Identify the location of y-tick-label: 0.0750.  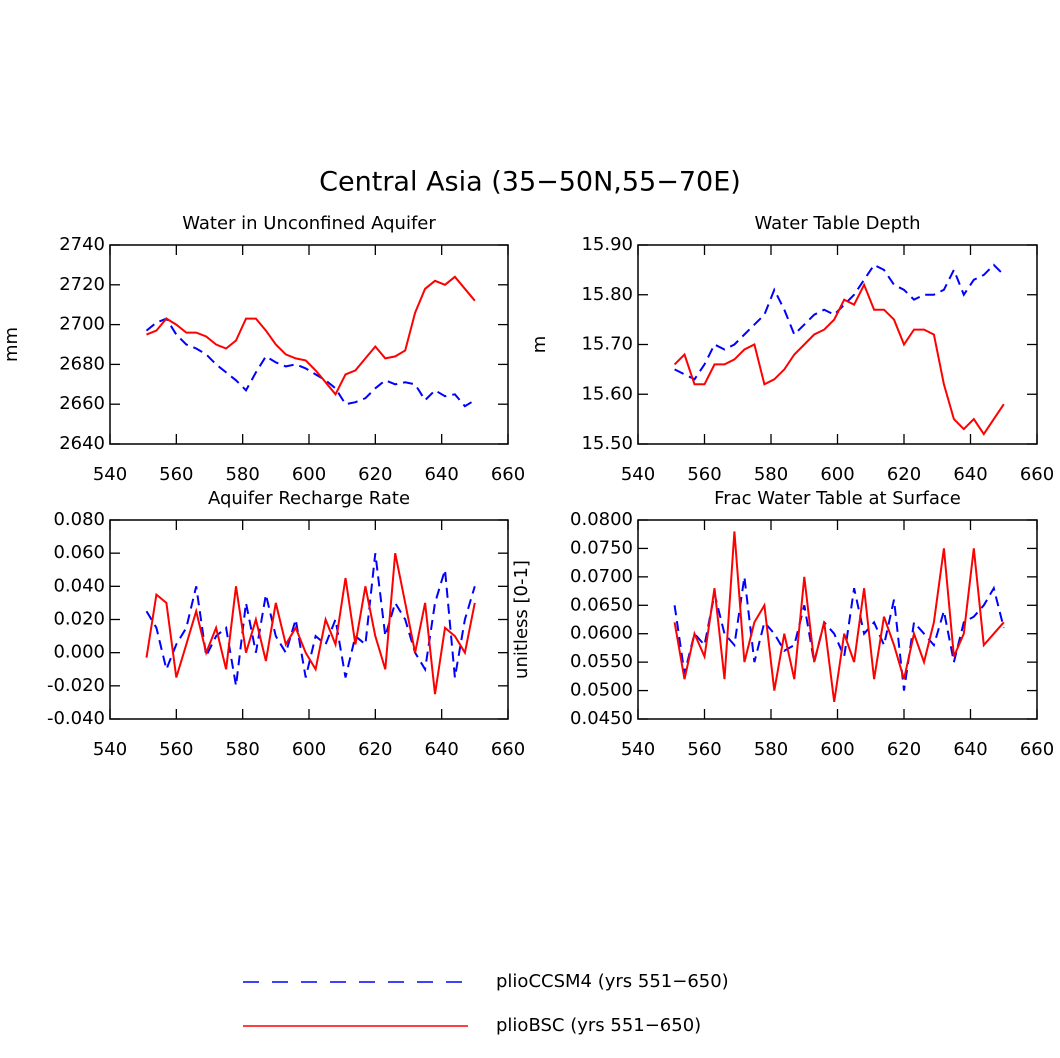
(601, 547).